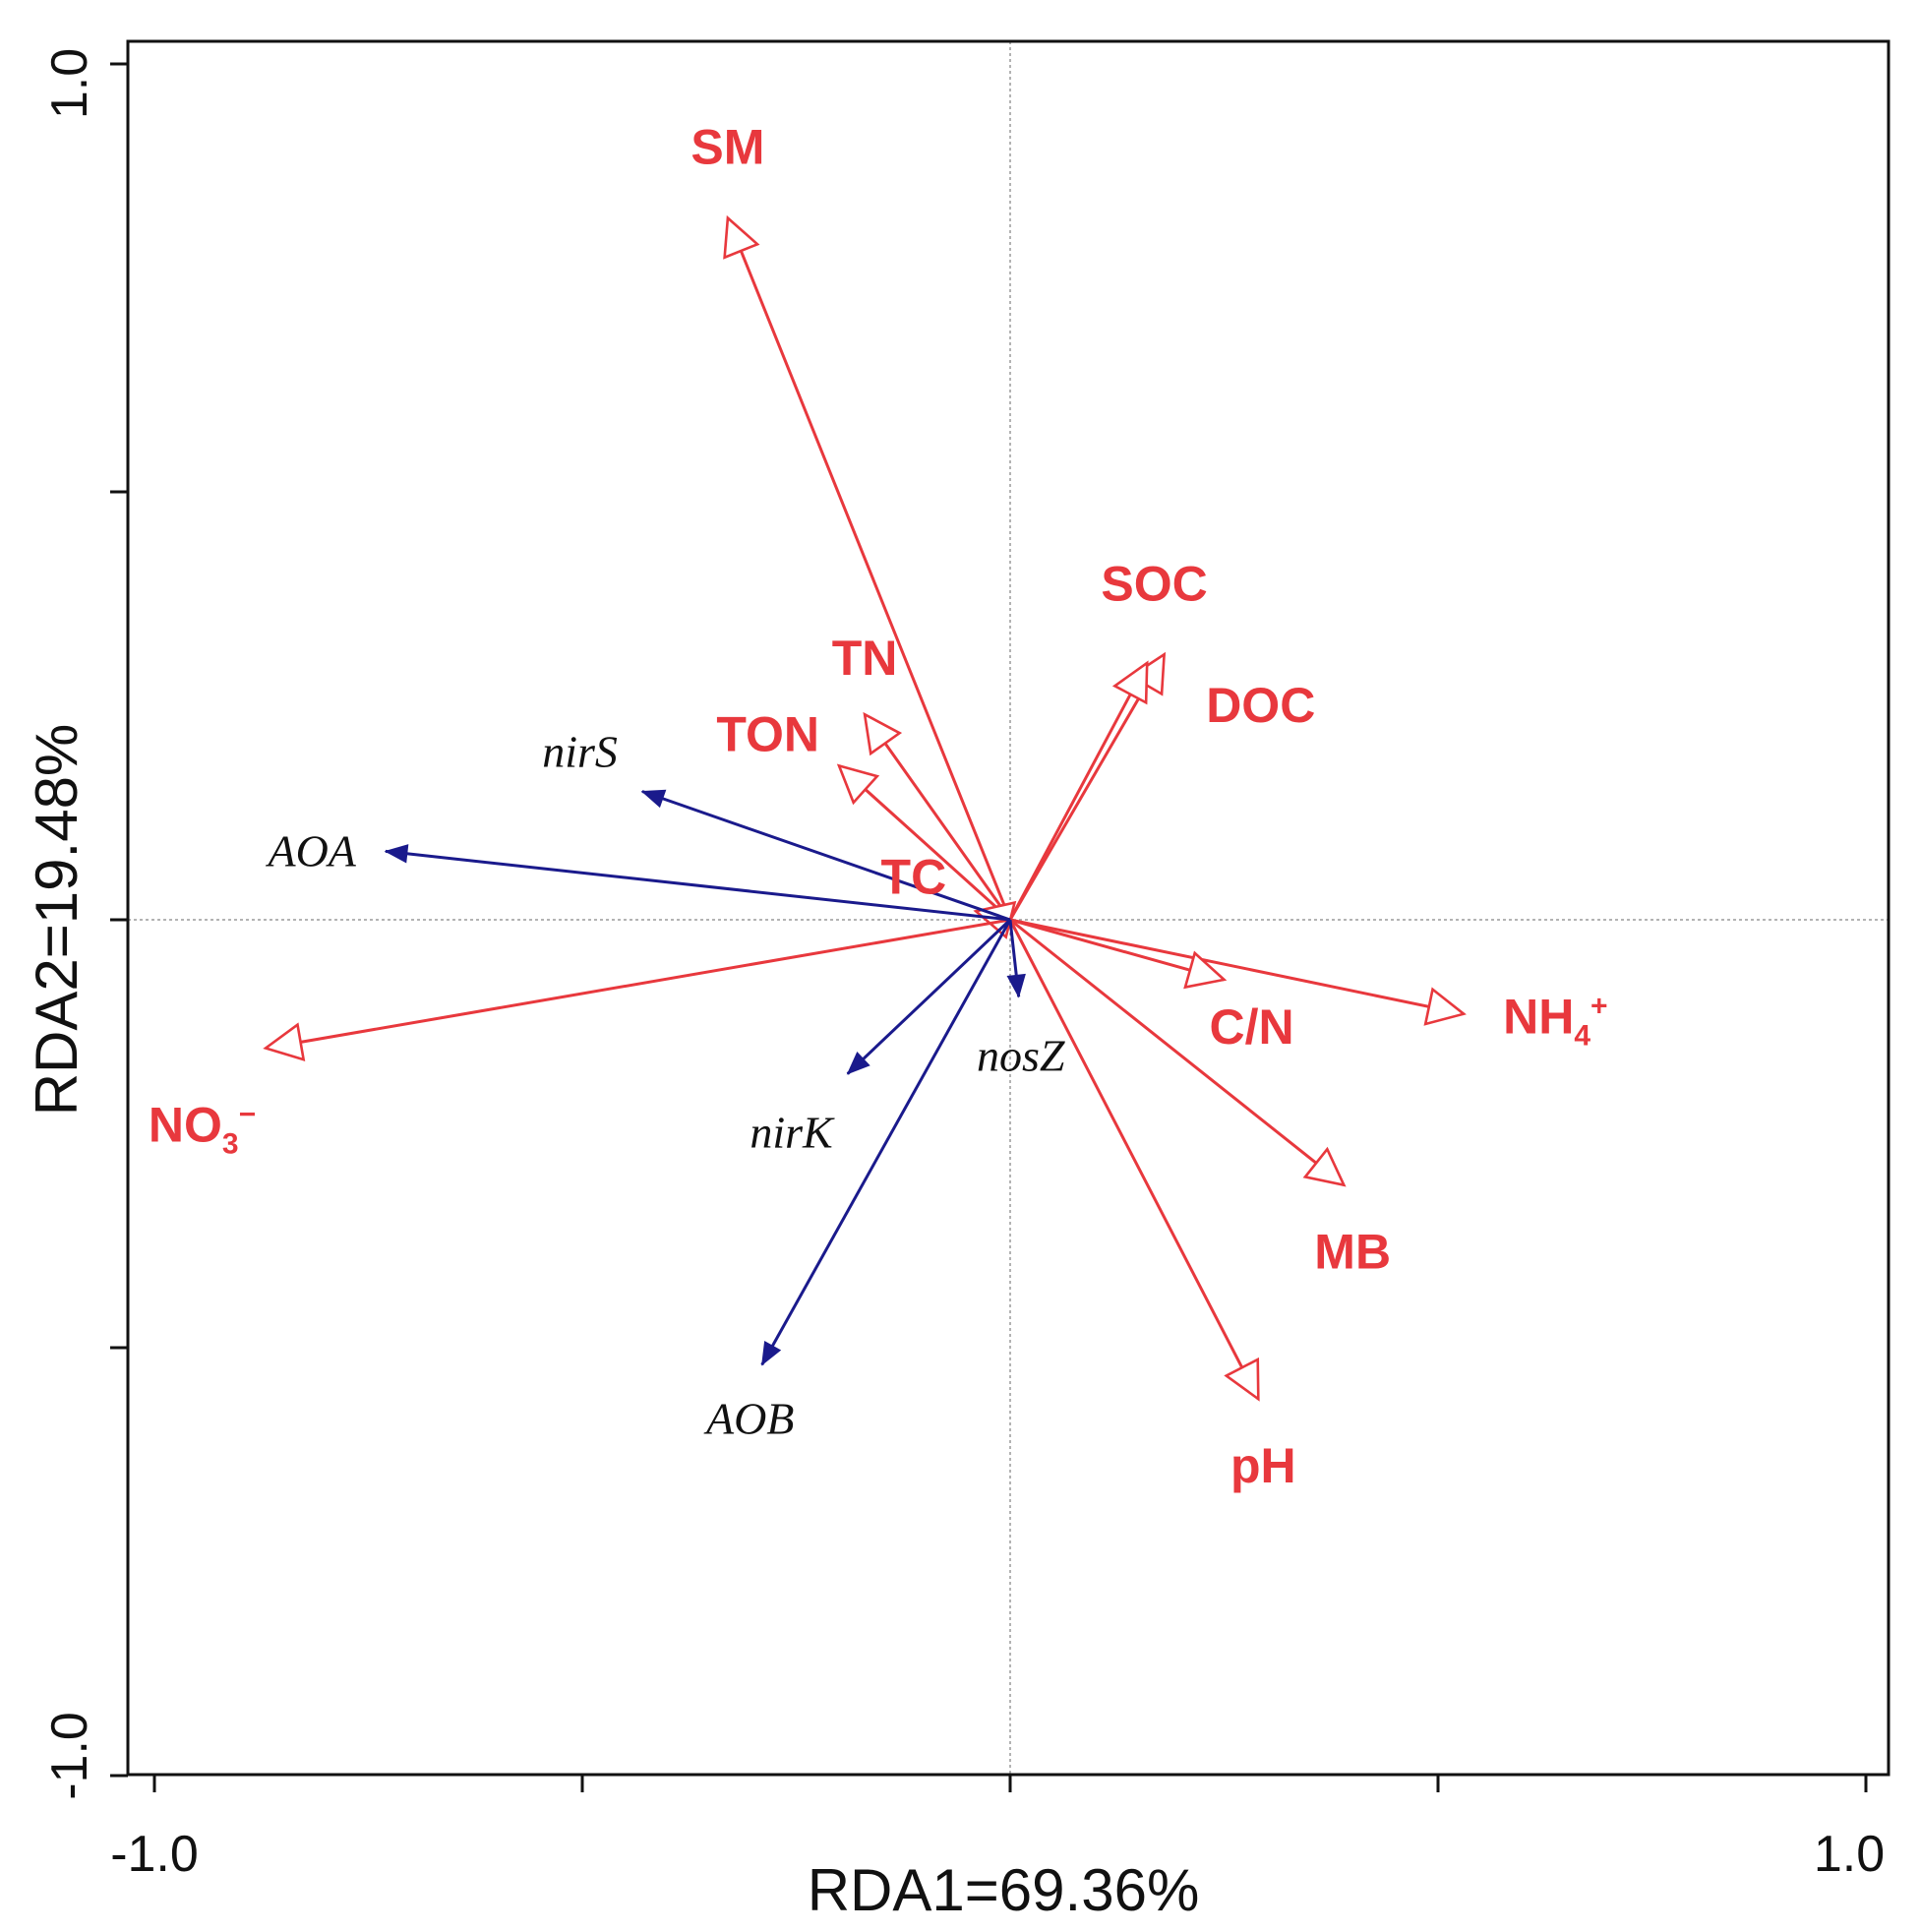 The image size is (1920, 1932). I want to click on gene-arrows, so click(705, 1077).